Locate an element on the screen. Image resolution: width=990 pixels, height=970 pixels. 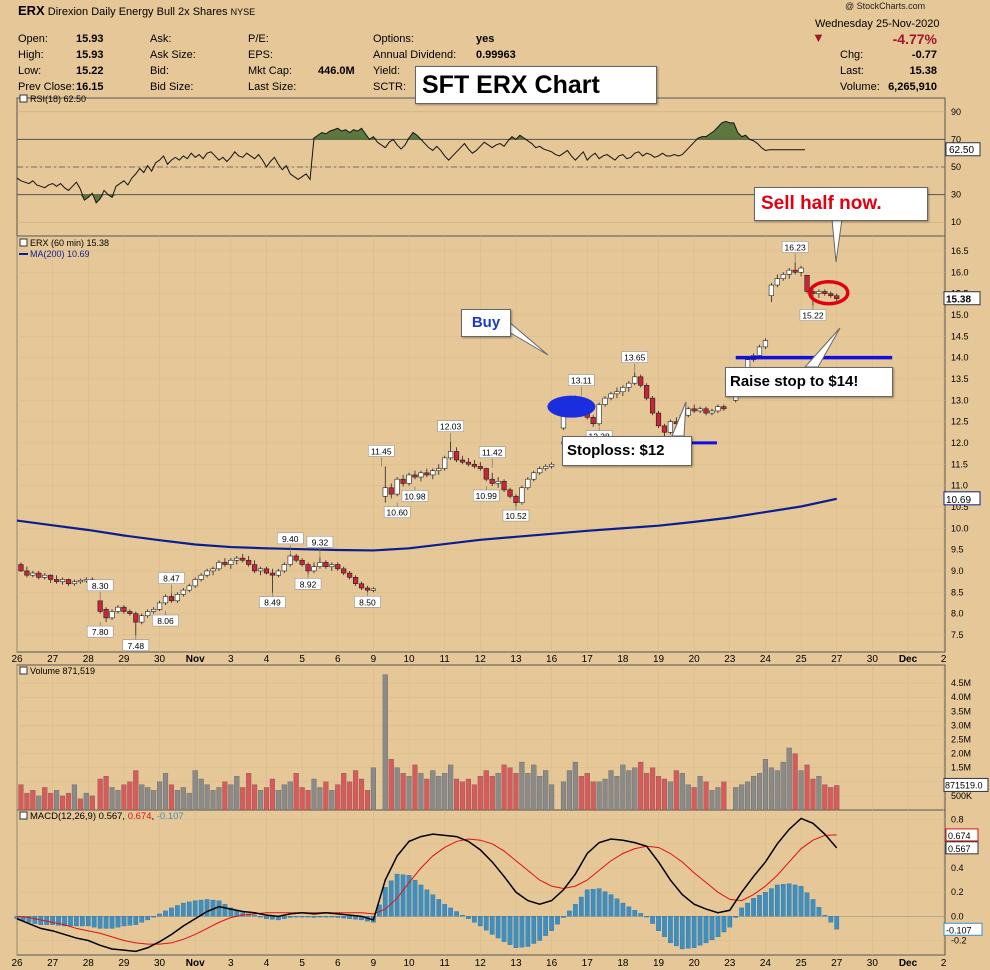
macd-x-label: Nov is located at coordinates (195, 963).